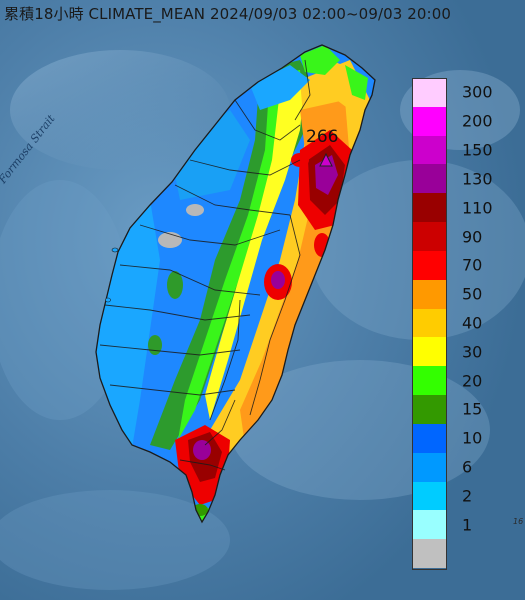  I want to click on legend-label: 130, so click(477, 179).